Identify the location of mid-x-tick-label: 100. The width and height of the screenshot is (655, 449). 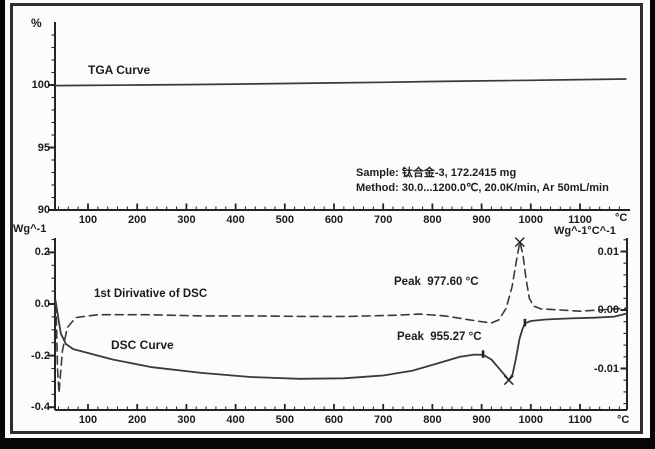
(88, 220).